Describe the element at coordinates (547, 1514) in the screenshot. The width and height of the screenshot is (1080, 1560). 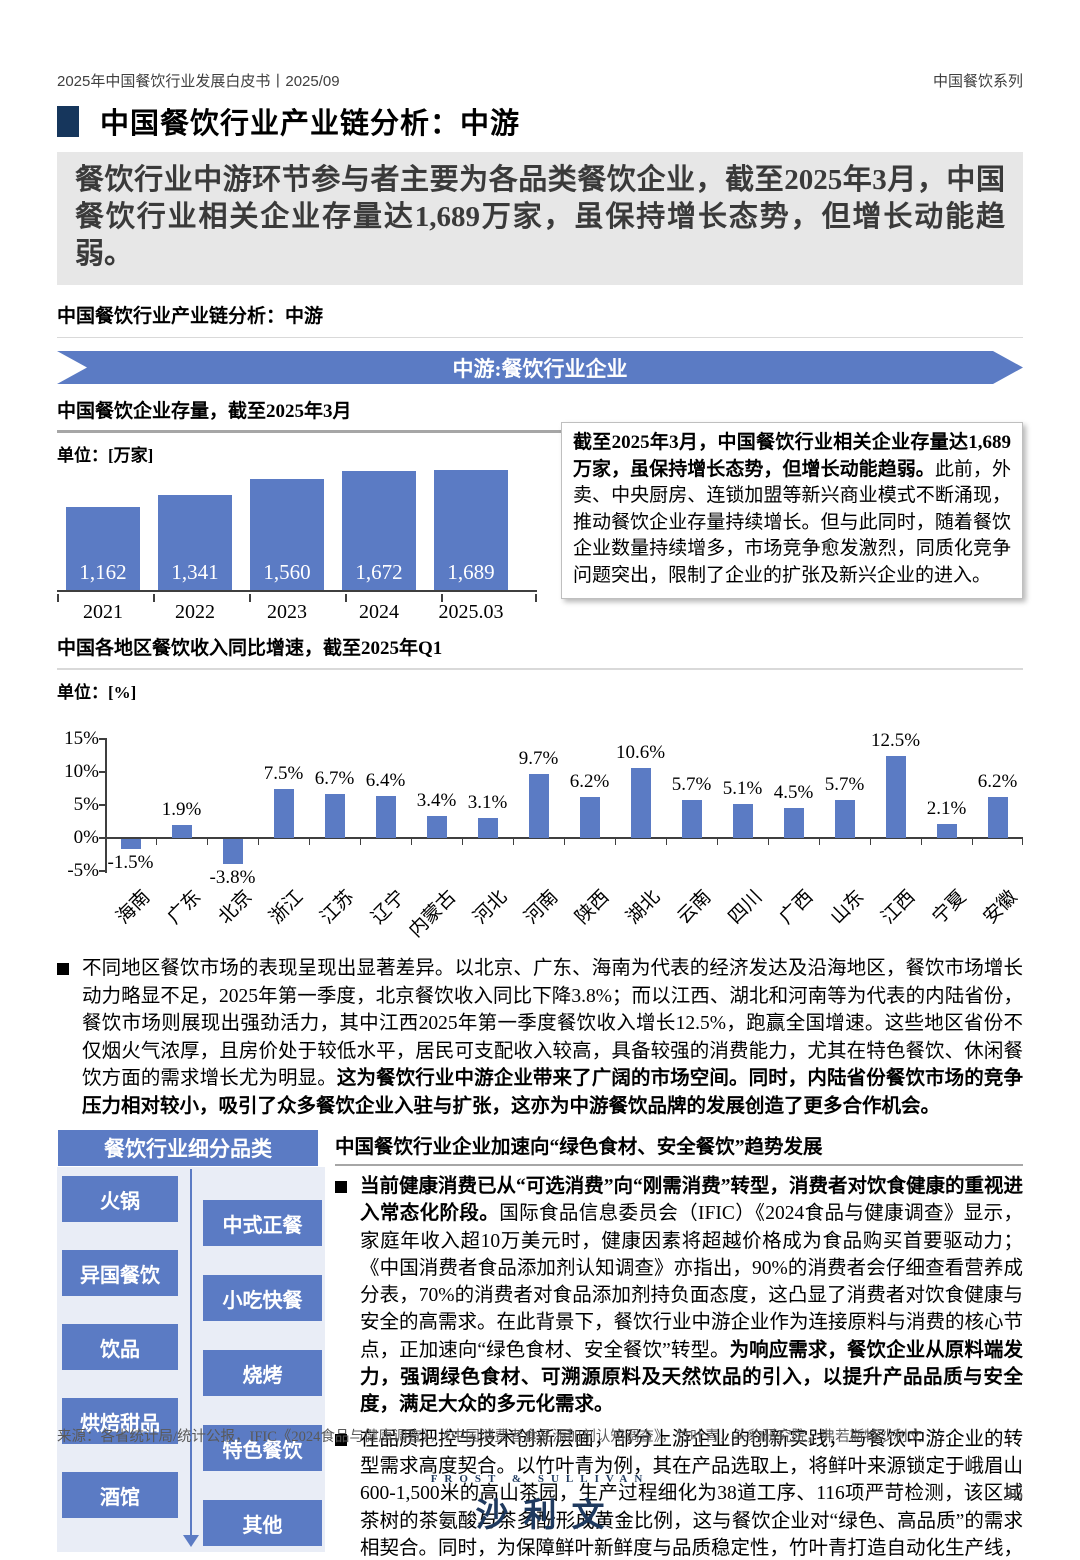
I see `logo-chinese-name: 沙利文` at that location.